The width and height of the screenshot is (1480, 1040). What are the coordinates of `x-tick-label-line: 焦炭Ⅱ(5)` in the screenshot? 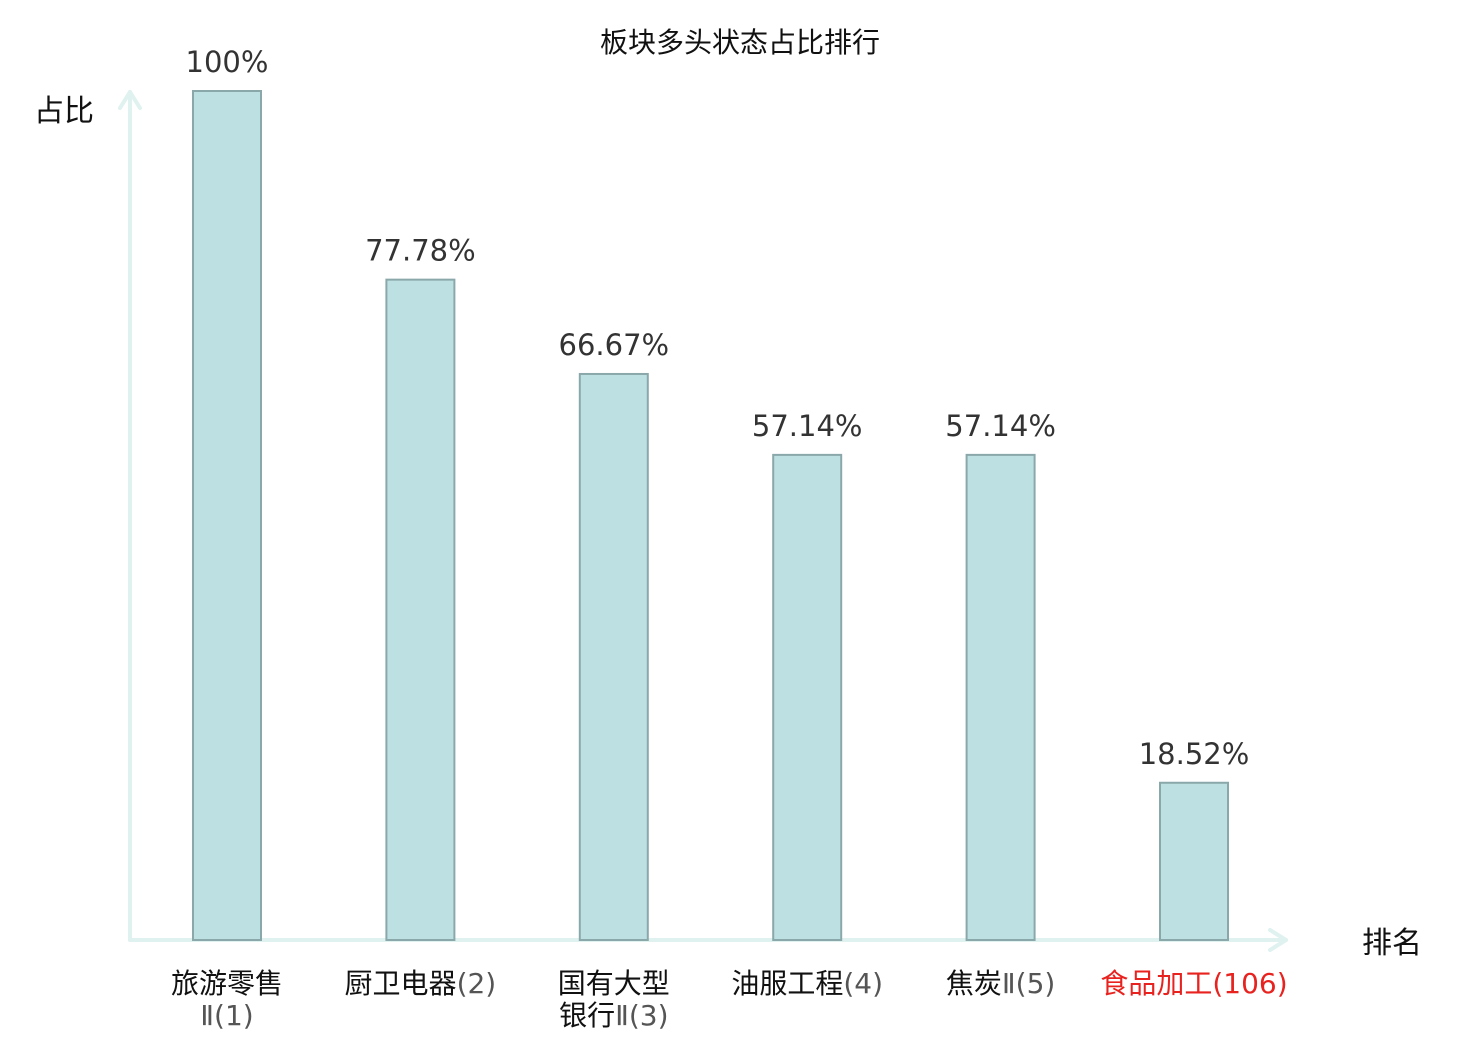 It's located at (1000, 983).